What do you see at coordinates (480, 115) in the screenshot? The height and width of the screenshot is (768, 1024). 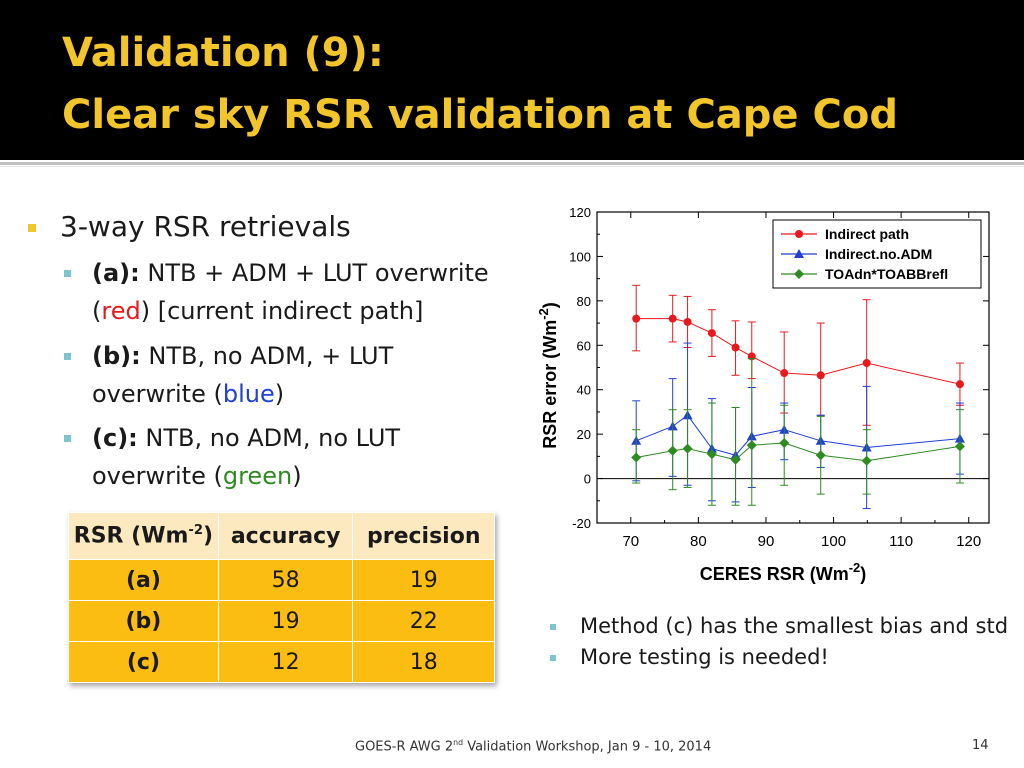 I see `page-title-line2: Clear sky RSR validation at Cape Cod` at bounding box center [480, 115].